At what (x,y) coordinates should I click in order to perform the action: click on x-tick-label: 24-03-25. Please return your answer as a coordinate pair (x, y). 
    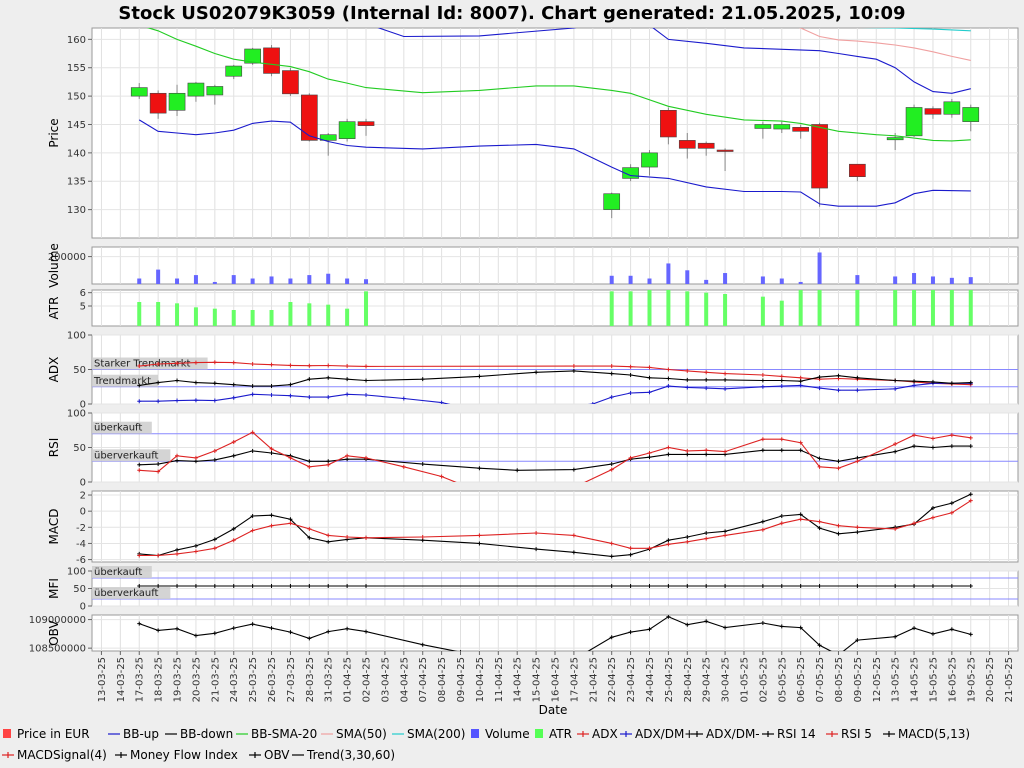
    Looking at the image, I should click on (234, 679).